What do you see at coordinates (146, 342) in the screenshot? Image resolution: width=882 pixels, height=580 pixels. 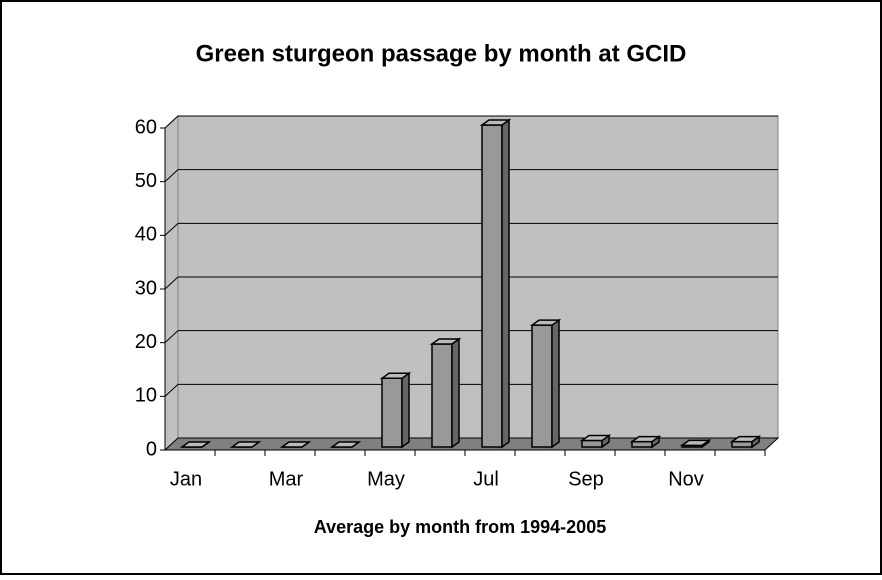 I see `y-tick-label: 20` at bounding box center [146, 342].